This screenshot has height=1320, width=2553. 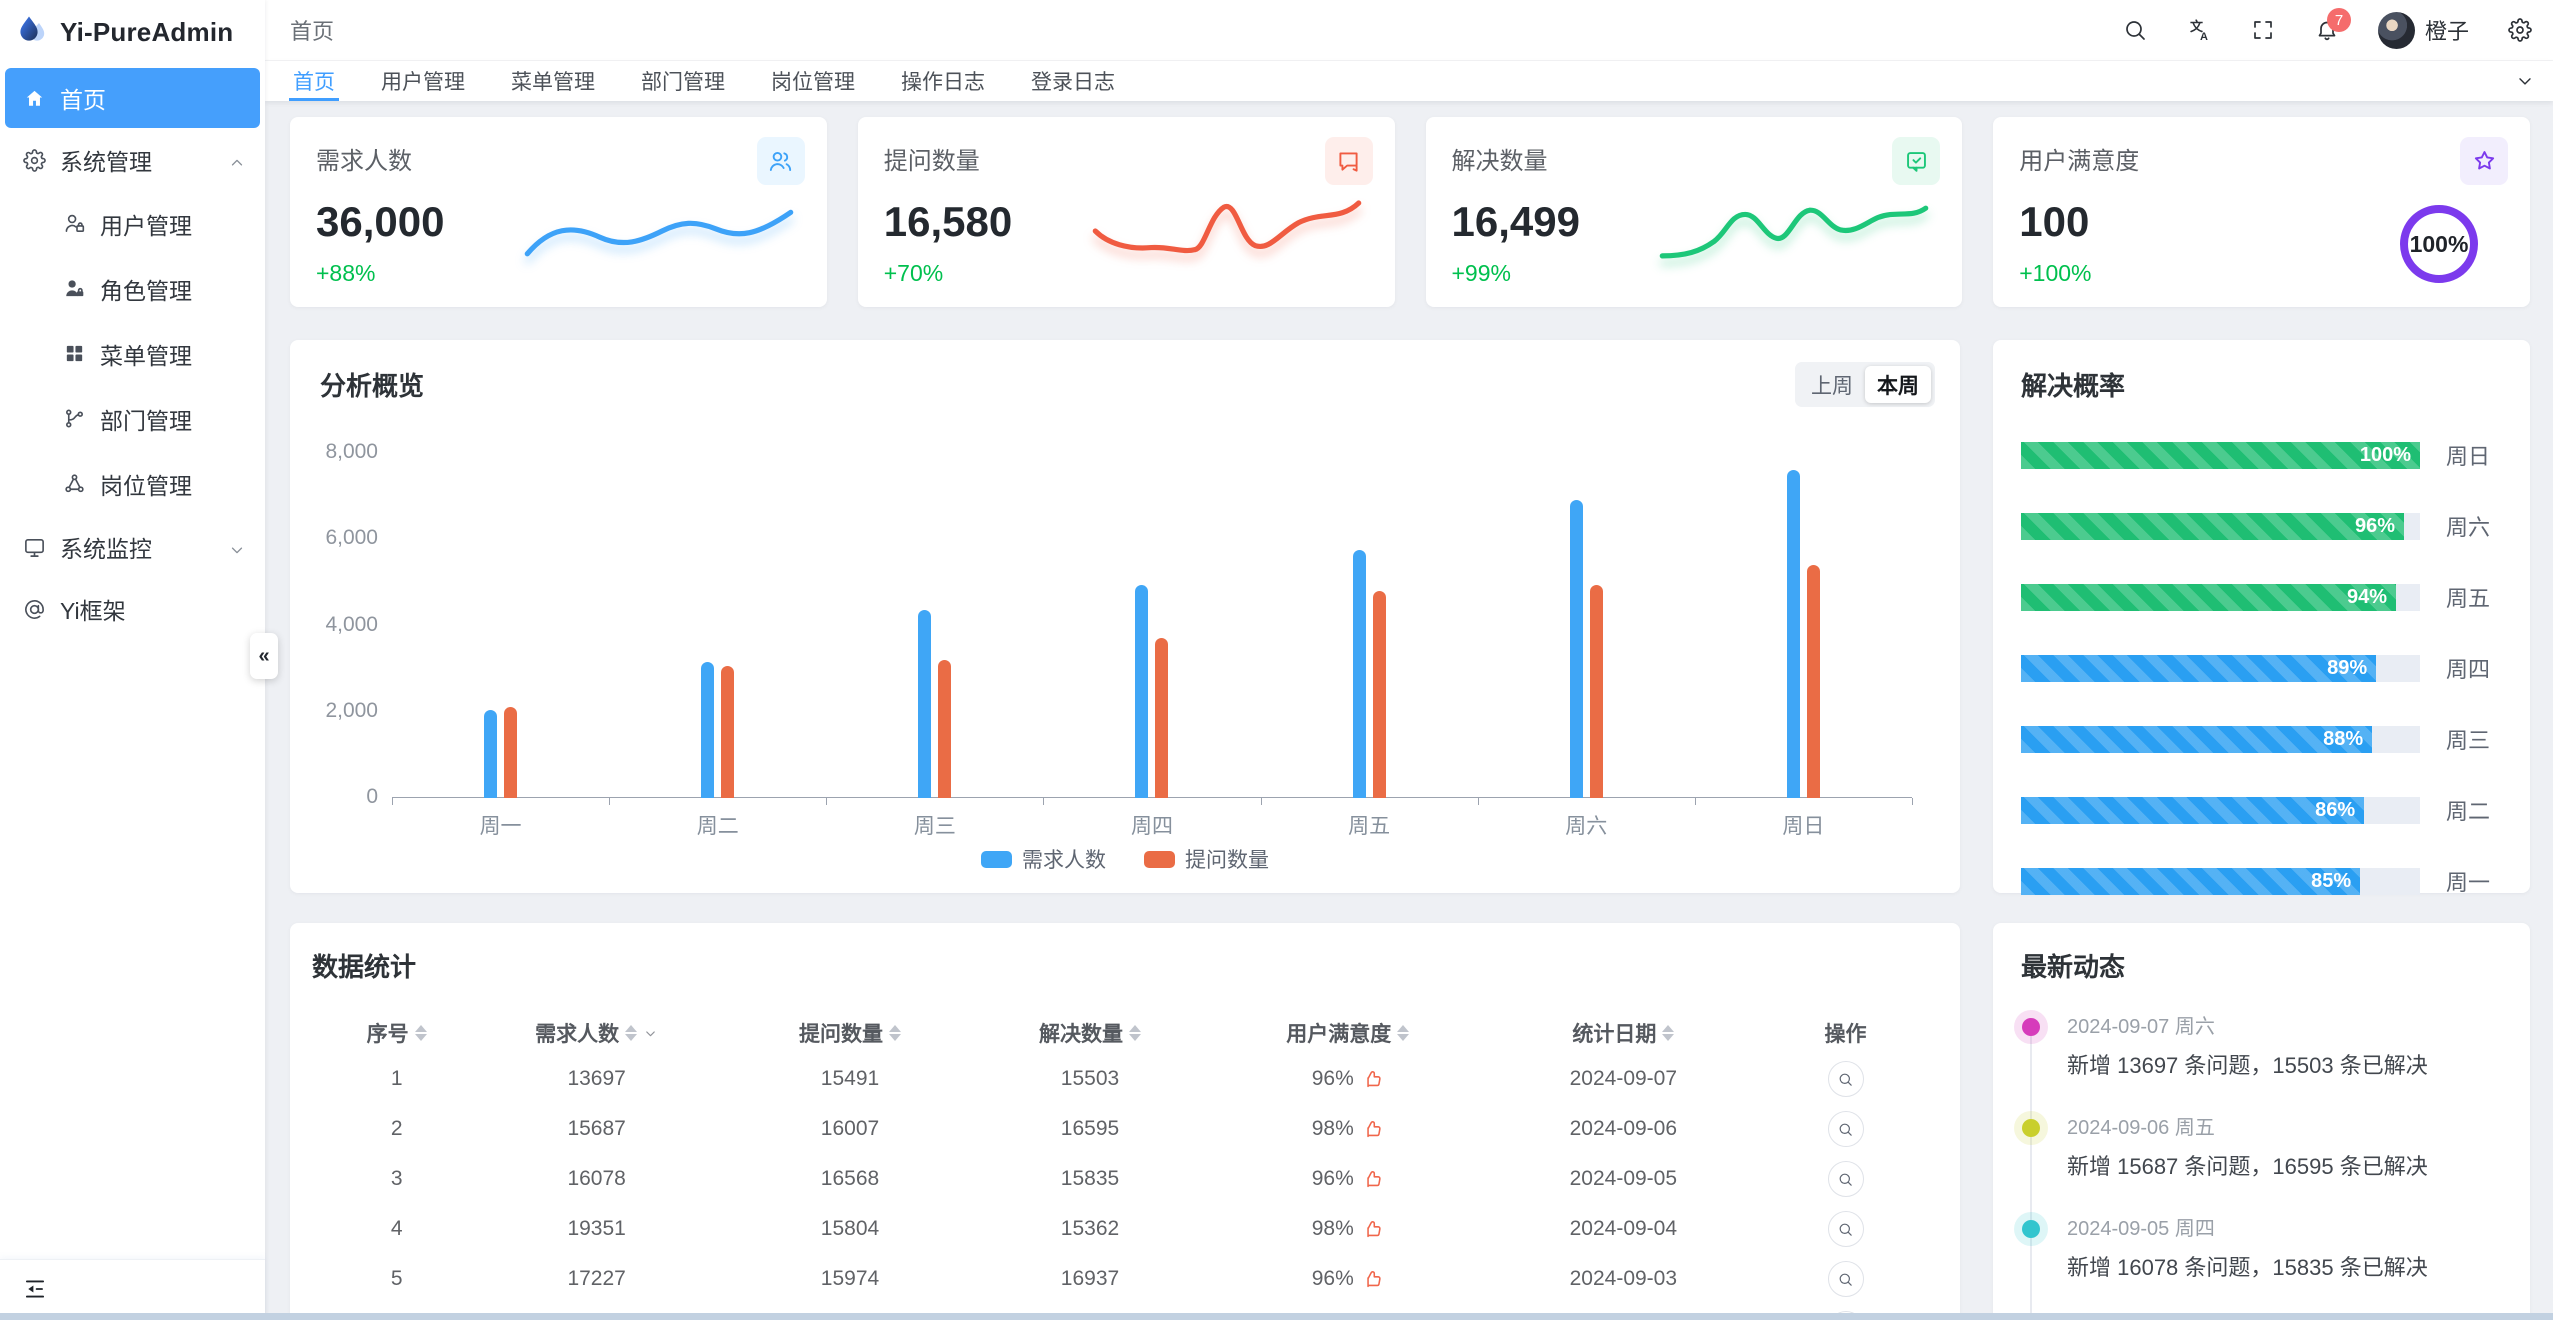 I want to click on progress-fill: 88%, so click(x=2197, y=739).